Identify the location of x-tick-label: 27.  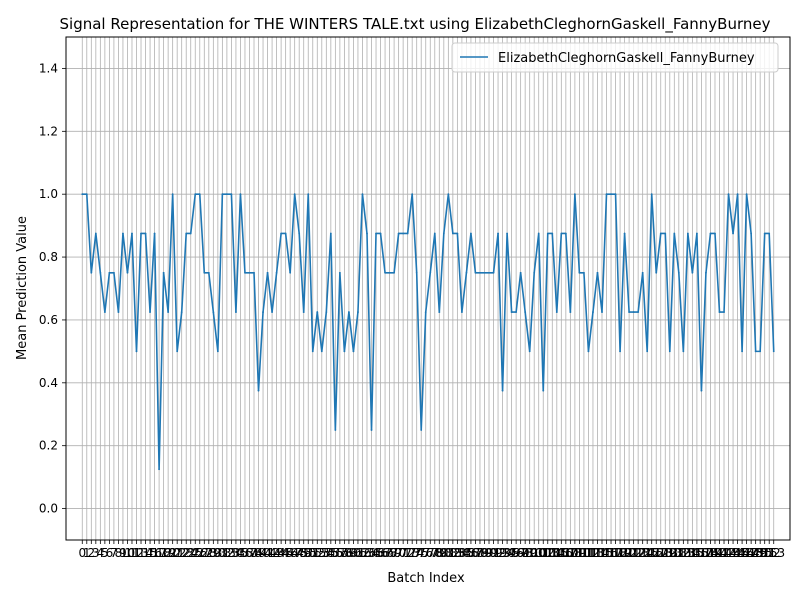
(204, 553).